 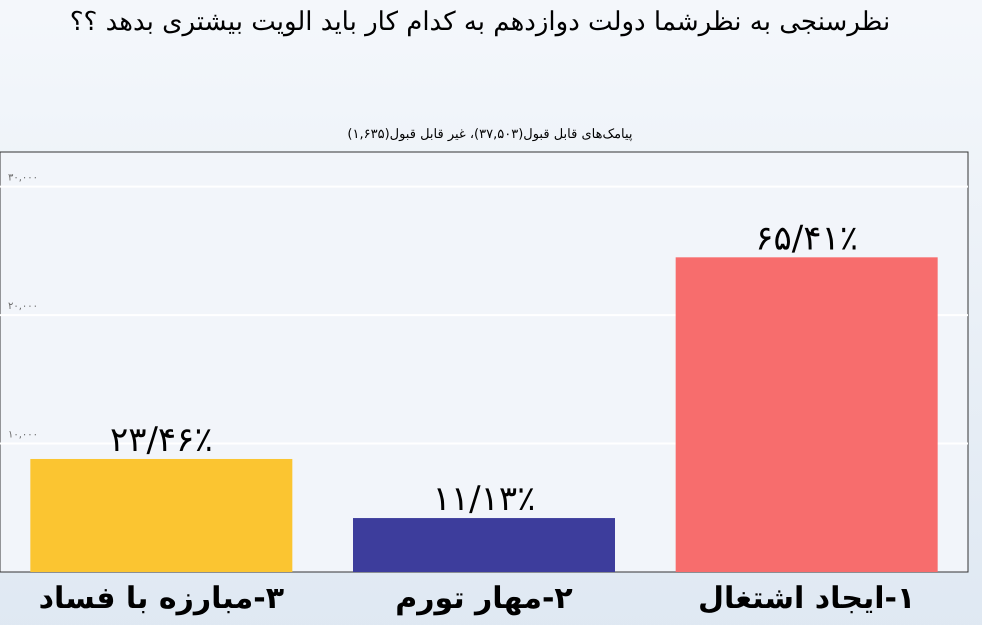 I want to click on x-tick-label: ۲-مهار تورم, so click(x=484, y=598).